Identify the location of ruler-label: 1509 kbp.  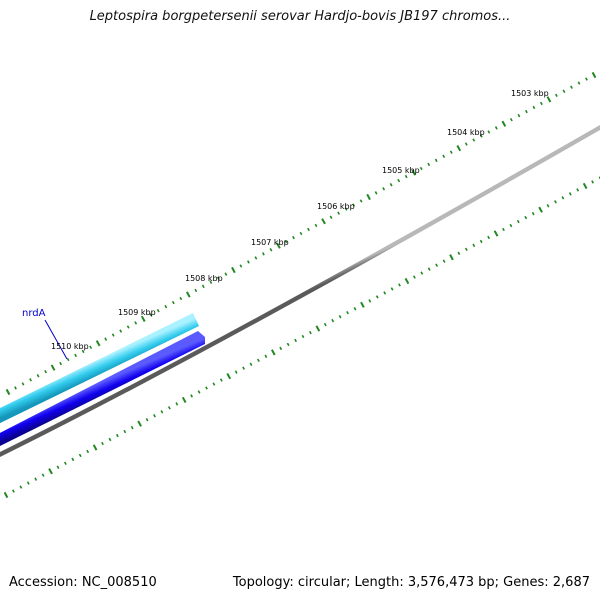
(137, 312).